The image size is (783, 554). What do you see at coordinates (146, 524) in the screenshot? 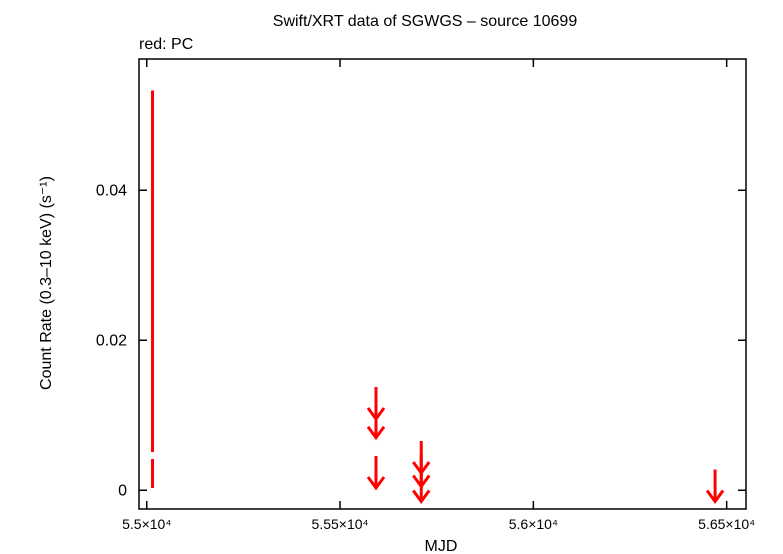
I see `x-tick-label-0: 5.5×10⁴` at bounding box center [146, 524].